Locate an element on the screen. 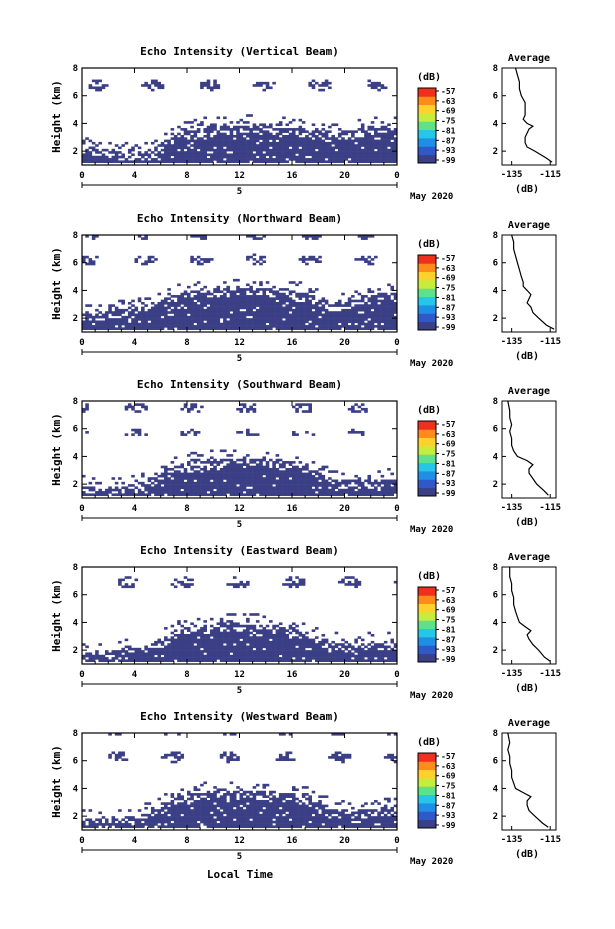 This screenshot has width=615, height=929. colorbar-tick-label: -93 is located at coordinates (448, 649).